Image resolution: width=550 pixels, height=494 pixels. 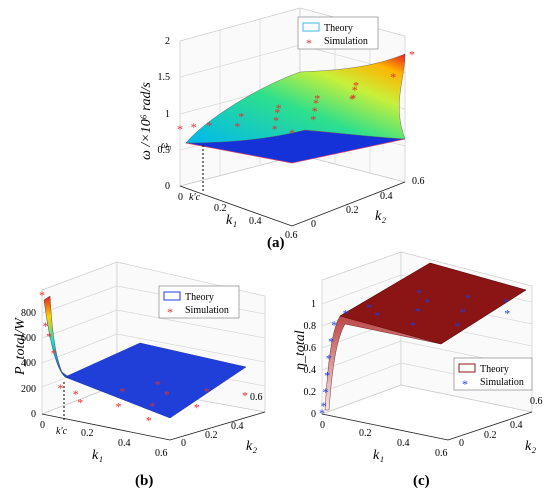 I want to click on panel-a-legend-sim-marker: *, so click(x=309, y=43).